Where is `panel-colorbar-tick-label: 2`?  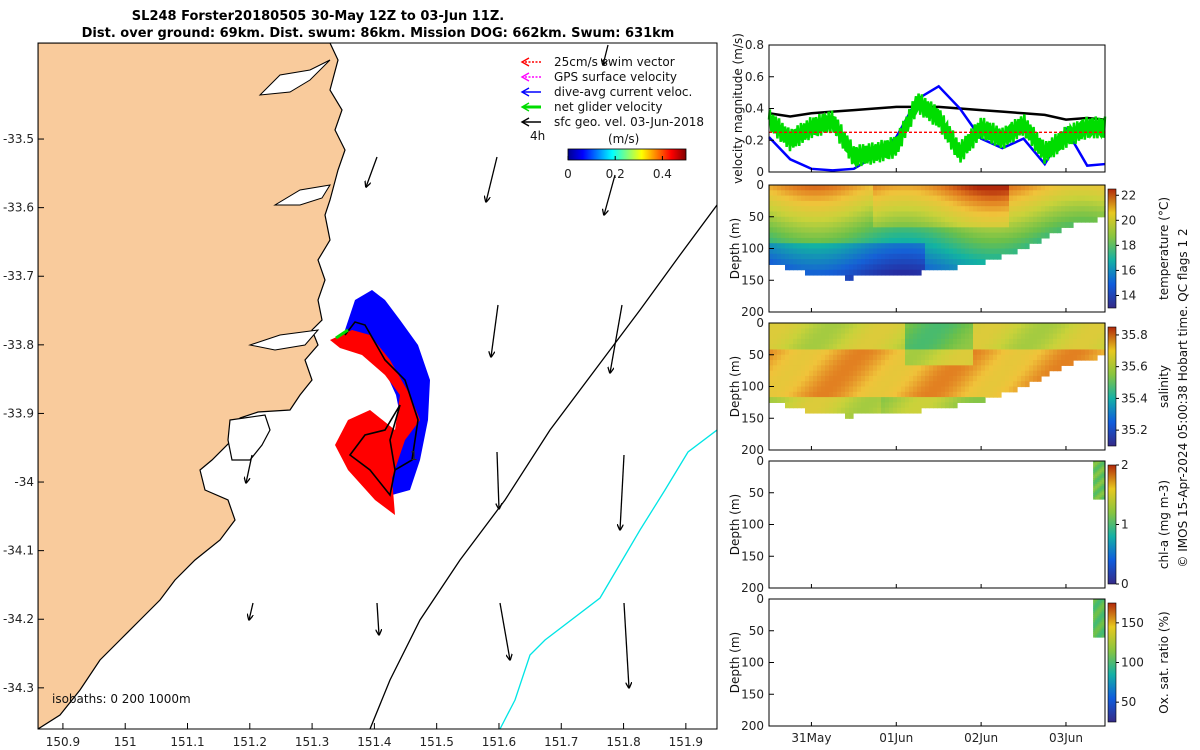
panel-colorbar-tick-label: 2 is located at coordinates (1125, 465).